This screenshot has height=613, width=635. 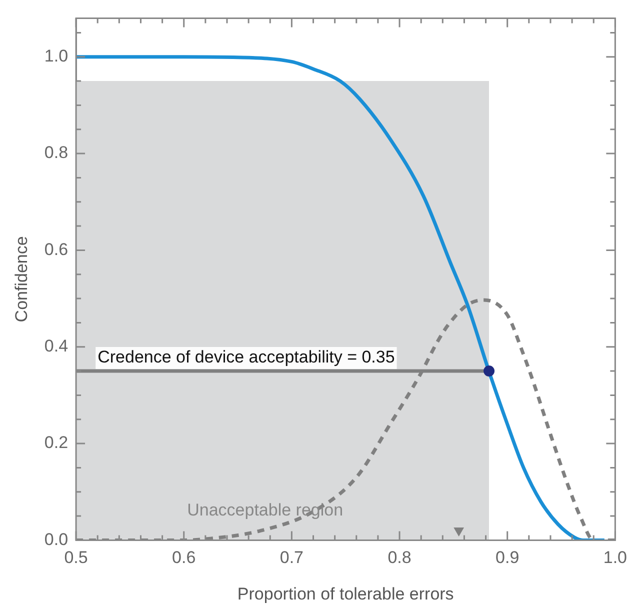 What do you see at coordinates (184, 558) in the screenshot?
I see `x-tick-label: 0.6` at bounding box center [184, 558].